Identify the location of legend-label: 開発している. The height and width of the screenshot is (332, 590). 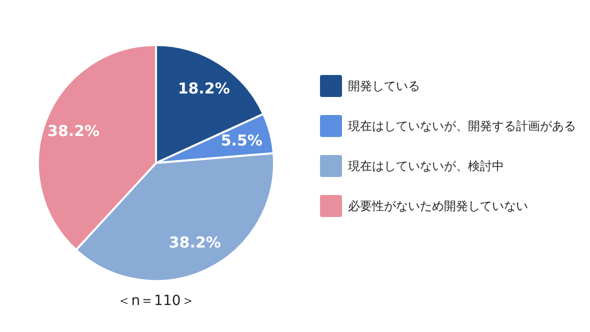
(384, 86).